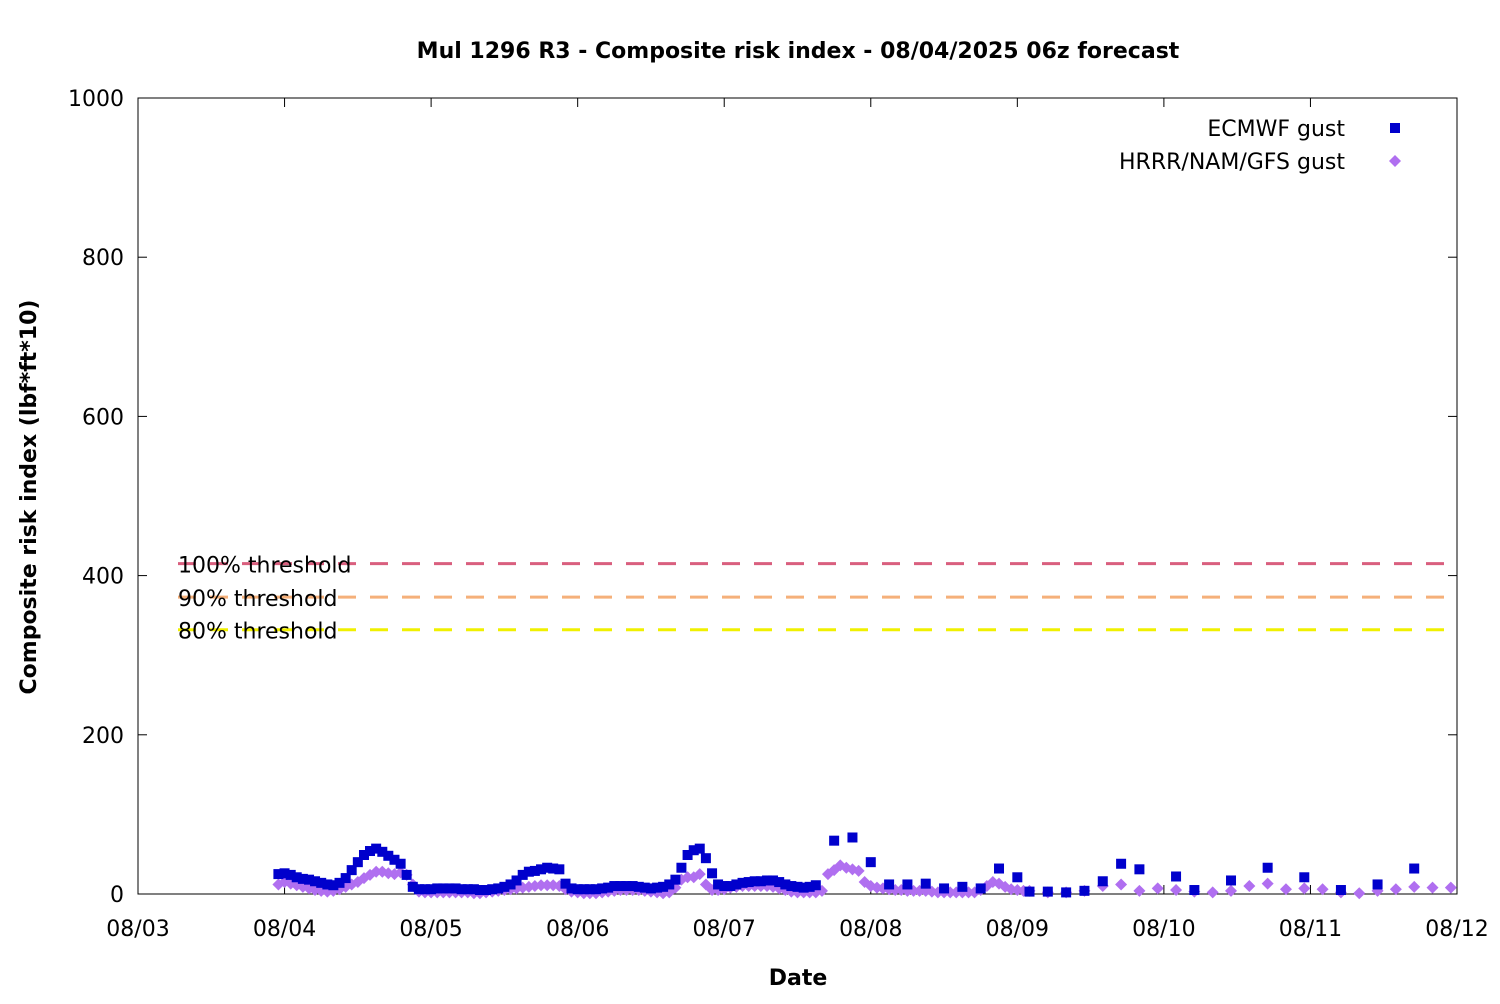  I want to click on legend-label: ECMWF gust, so click(1276, 129).